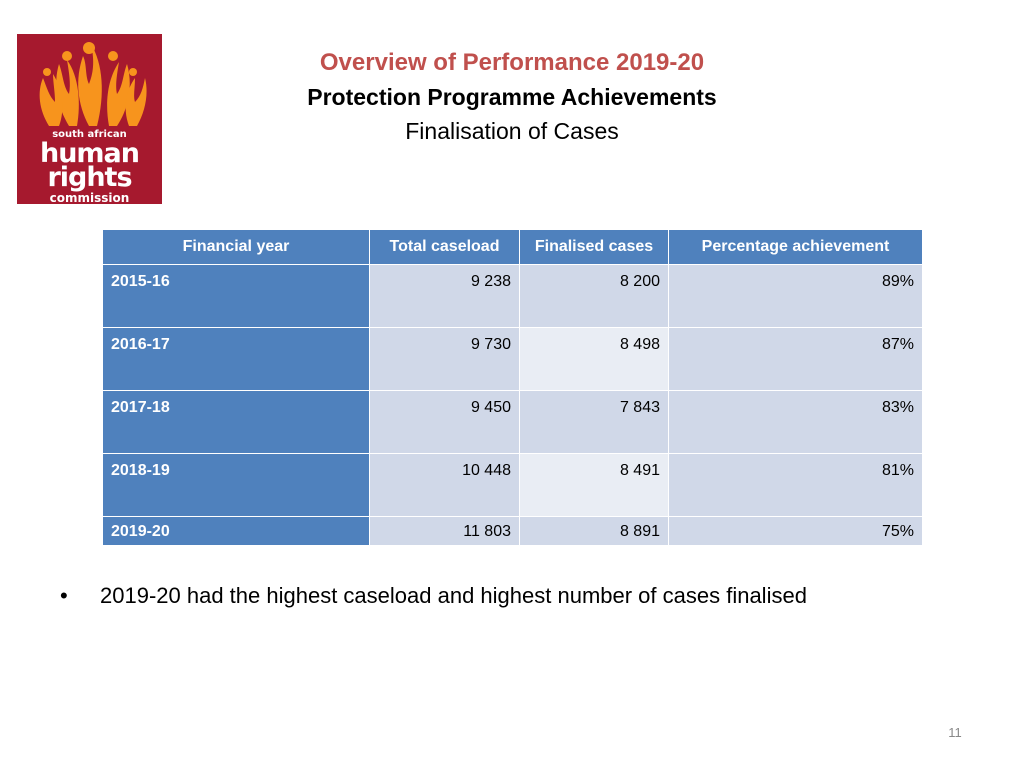 The height and width of the screenshot is (768, 1024). Describe the element at coordinates (89, 153) in the screenshot. I see `logo-text-line2: human` at that location.